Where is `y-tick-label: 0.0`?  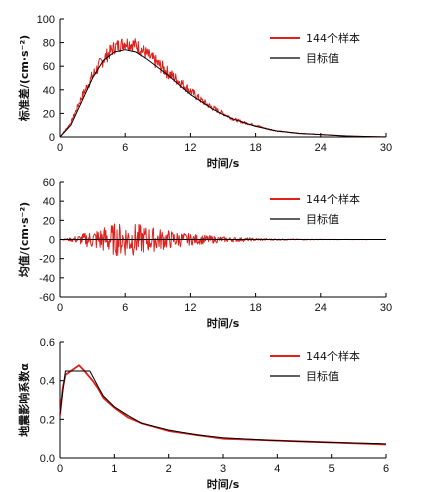
y-tick-label: 0.0 is located at coordinates (47, 459).